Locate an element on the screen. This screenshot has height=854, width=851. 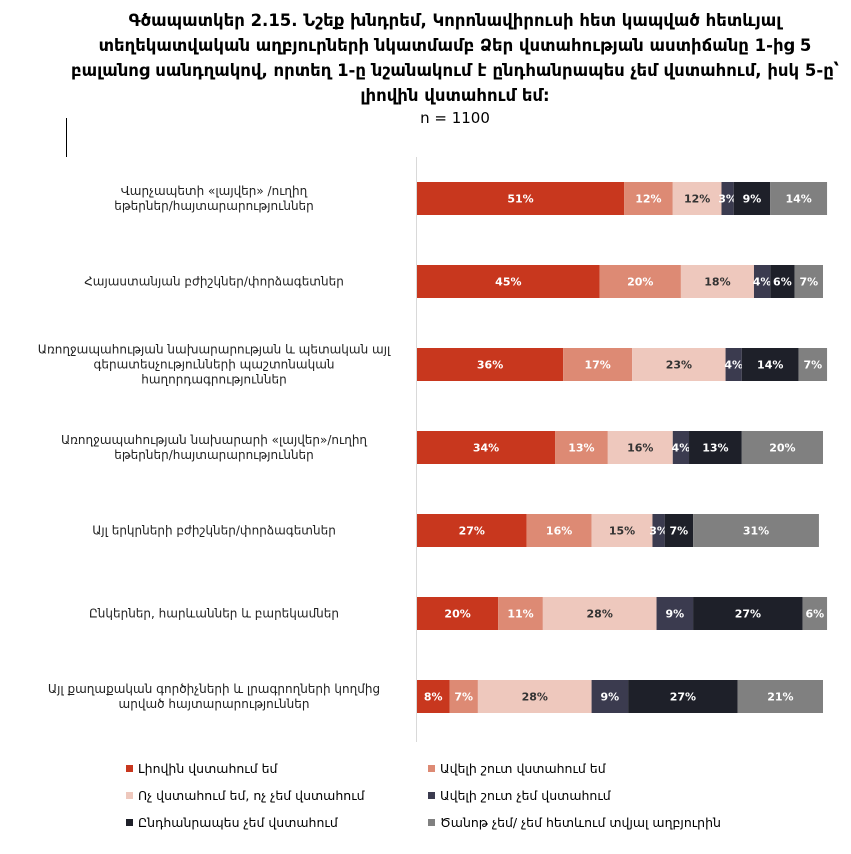
data-label: 16% is located at coordinates (640, 448).